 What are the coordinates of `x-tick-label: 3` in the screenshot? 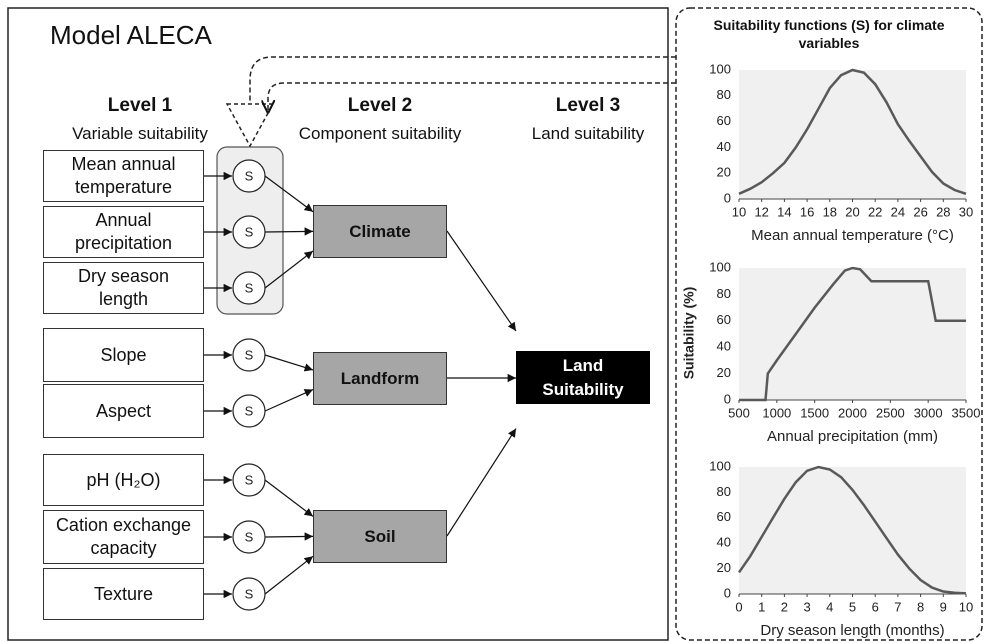 It's located at (806, 606).